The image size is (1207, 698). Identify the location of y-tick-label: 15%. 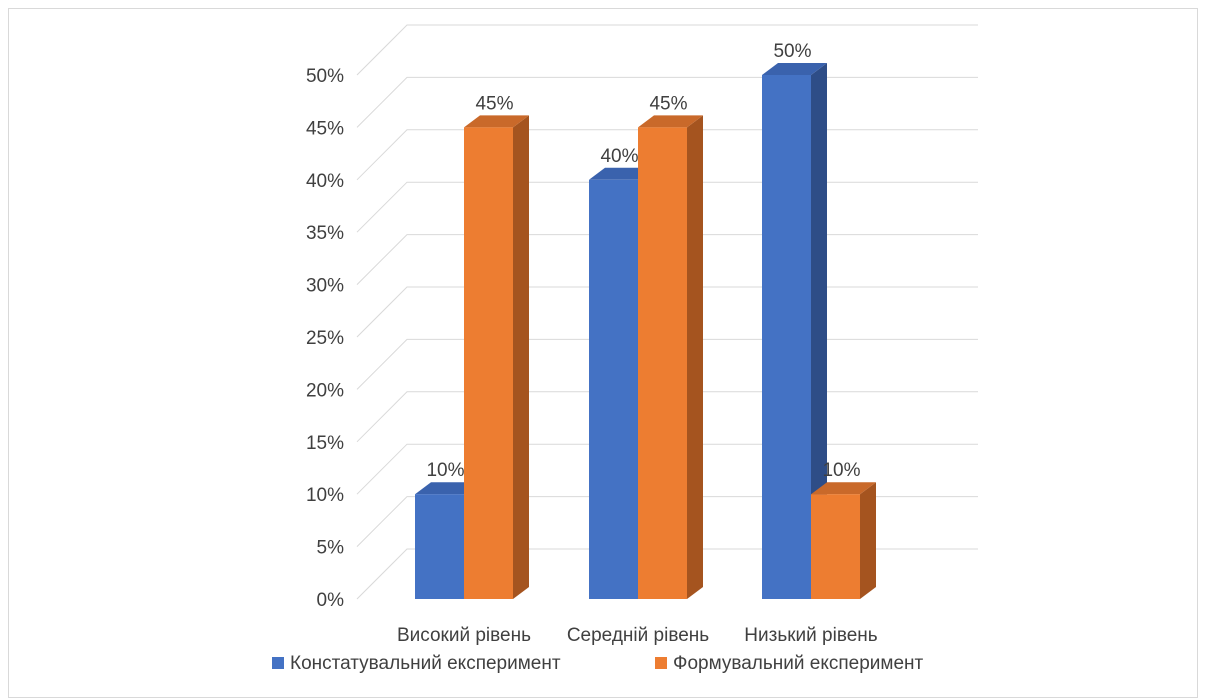
(325, 443).